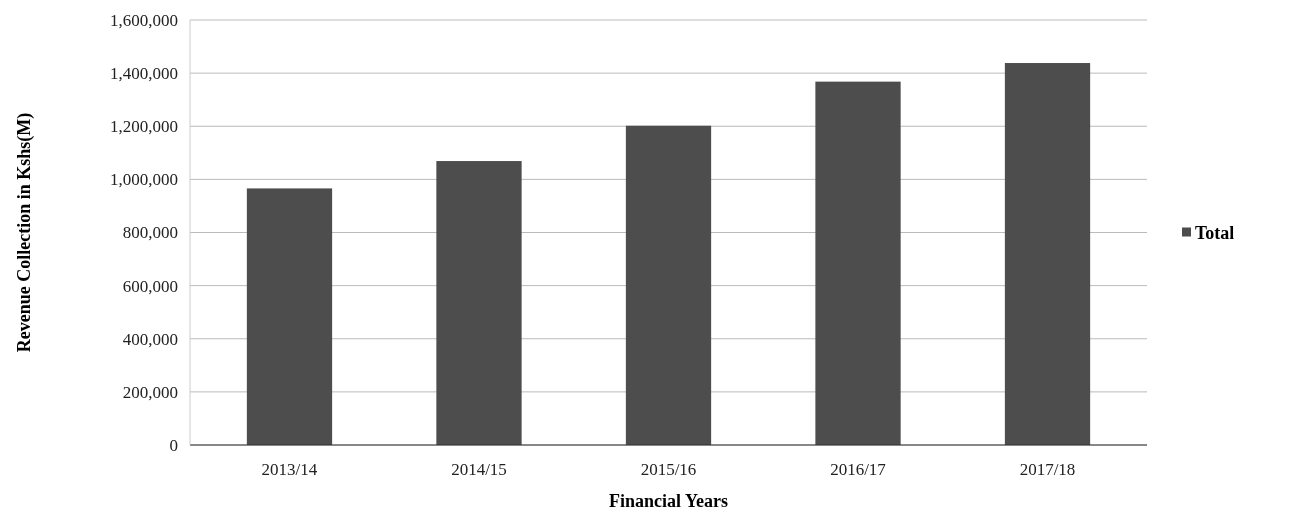  I want to click on x-tick-label: 2014/15, so click(479, 469).